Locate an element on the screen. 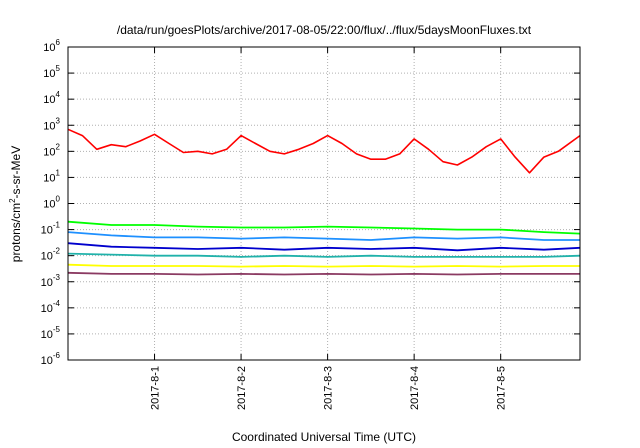 This screenshot has height=448, width=640. y-tick-label: 10¹ is located at coordinates (51, 176).